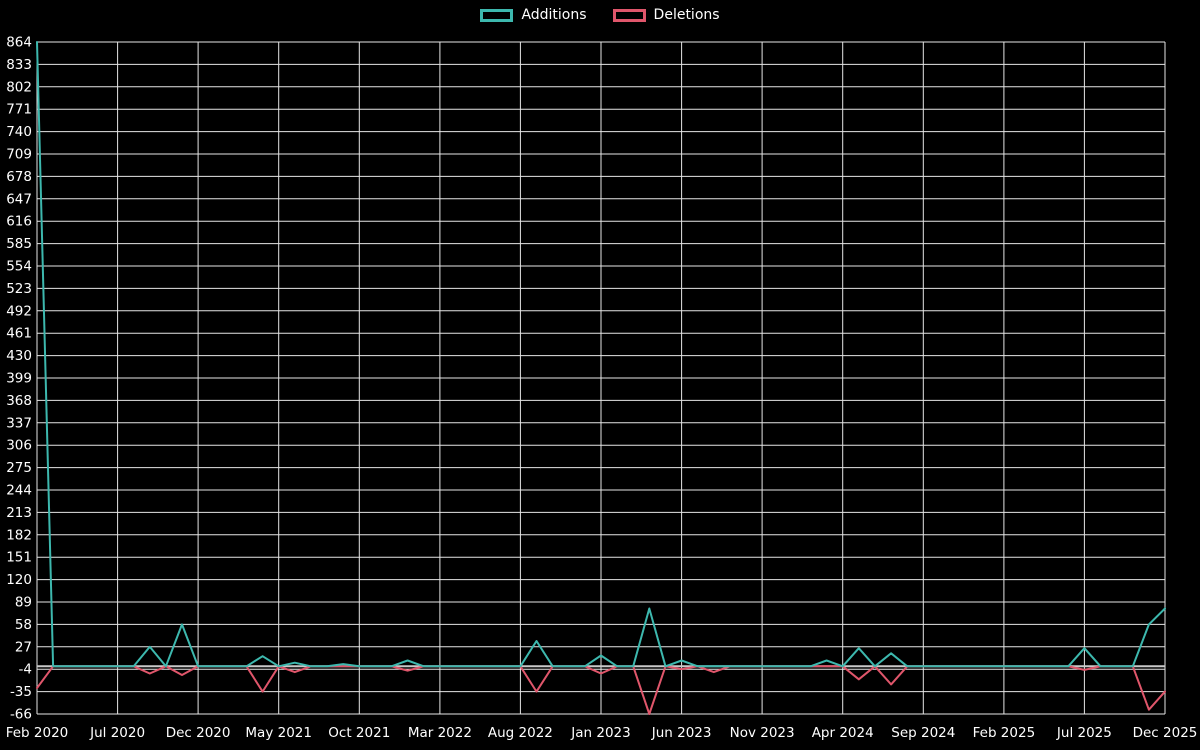 The height and width of the screenshot is (750, 1200). I want to click on y-axis-tick-label: 430, so click(19, 356).